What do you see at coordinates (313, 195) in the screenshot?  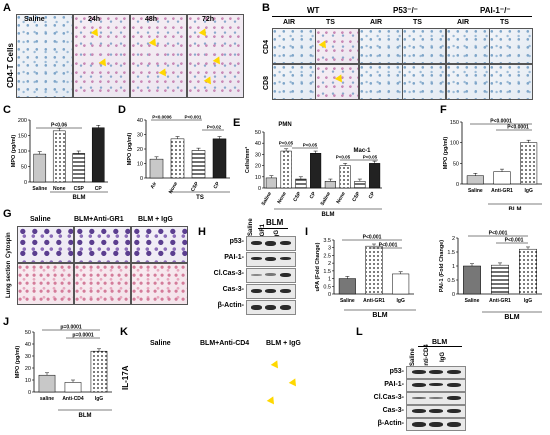 I see `x-tick-label: CP` at bounding box center [313, 195].